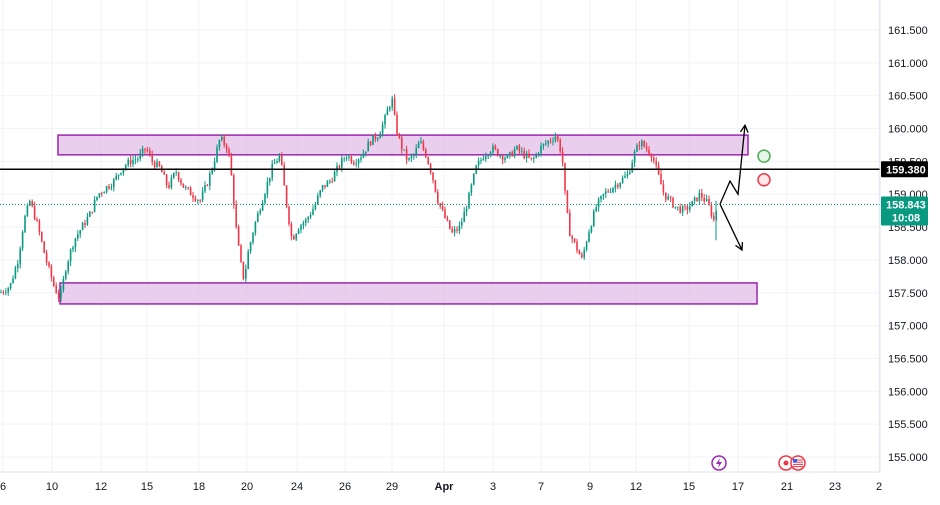  What do you see at coordinates (636, 487) in the screenshot?
I see `x-tick-label: 12` at bounding box center [636, 487].